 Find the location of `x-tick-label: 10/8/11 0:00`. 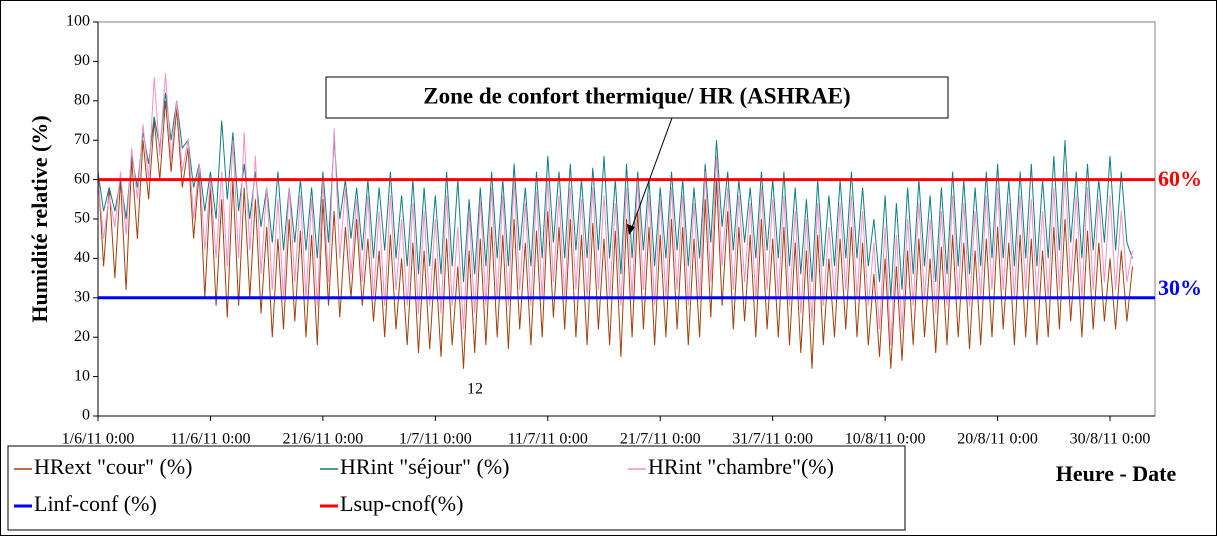

x-tick-label: 10/8/11 0:00 is located at coordinates (885, 439).